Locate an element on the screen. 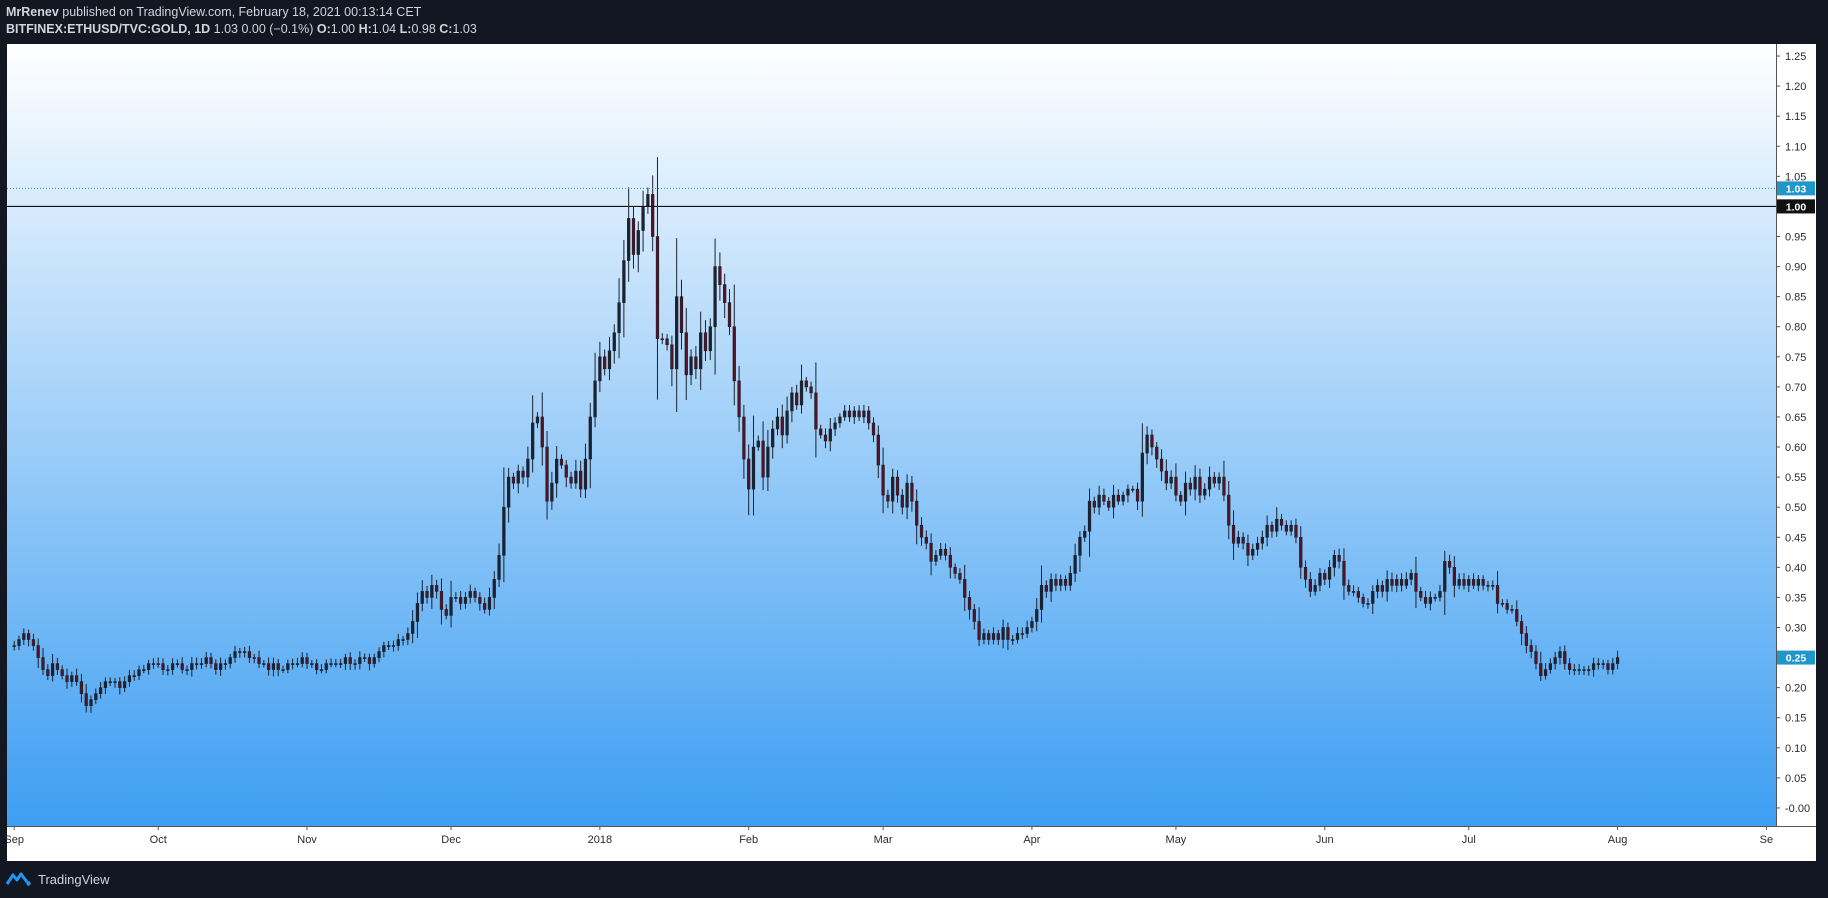 The image size is (1828, 898). y-tick-label: 0.20 is located at coordinates (1795, 689).